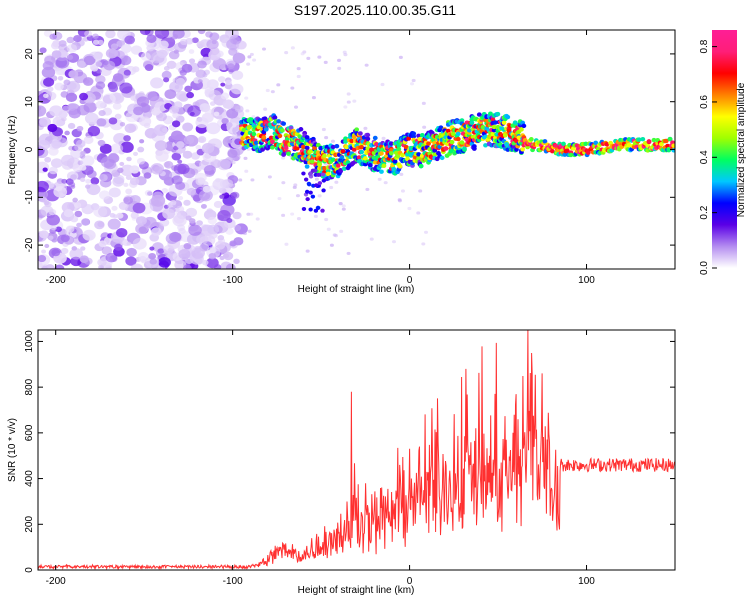 The width and height of the screenshot is (750, 600). What do you see at coordinates (29, 149) in the screenshot?
I see `y-tick-label: 0` at bounding box center [29, 149].